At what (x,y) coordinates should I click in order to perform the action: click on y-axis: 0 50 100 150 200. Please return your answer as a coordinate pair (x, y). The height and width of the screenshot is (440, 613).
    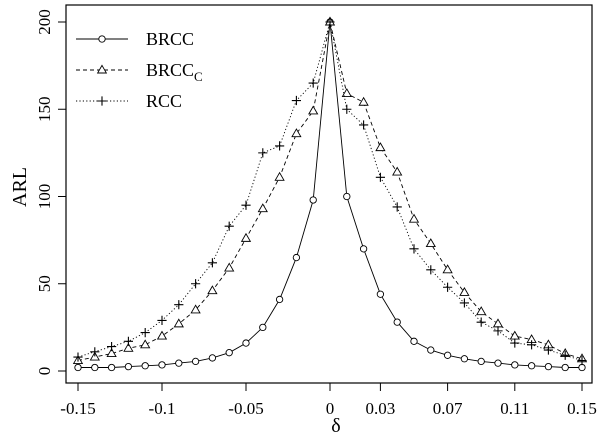
    Looking at the image, I should click on (50, 192).